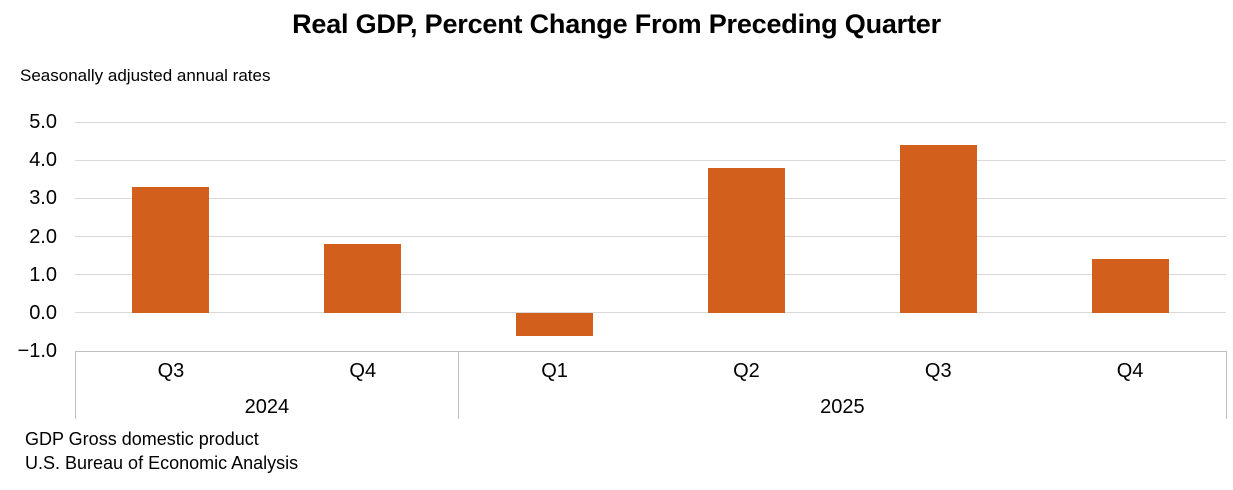 The image size is (1233, 490). Describe the element at coordinates (554, 371) in the screenshot. I see `x-axis-quarter-label: Q1` at that location.